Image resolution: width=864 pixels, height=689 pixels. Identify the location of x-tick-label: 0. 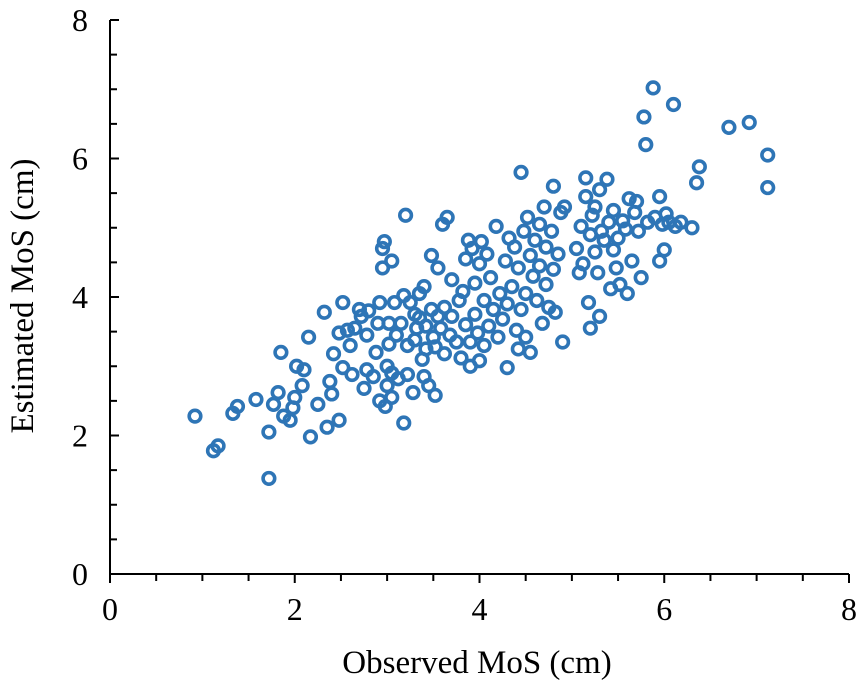
(110, 609).